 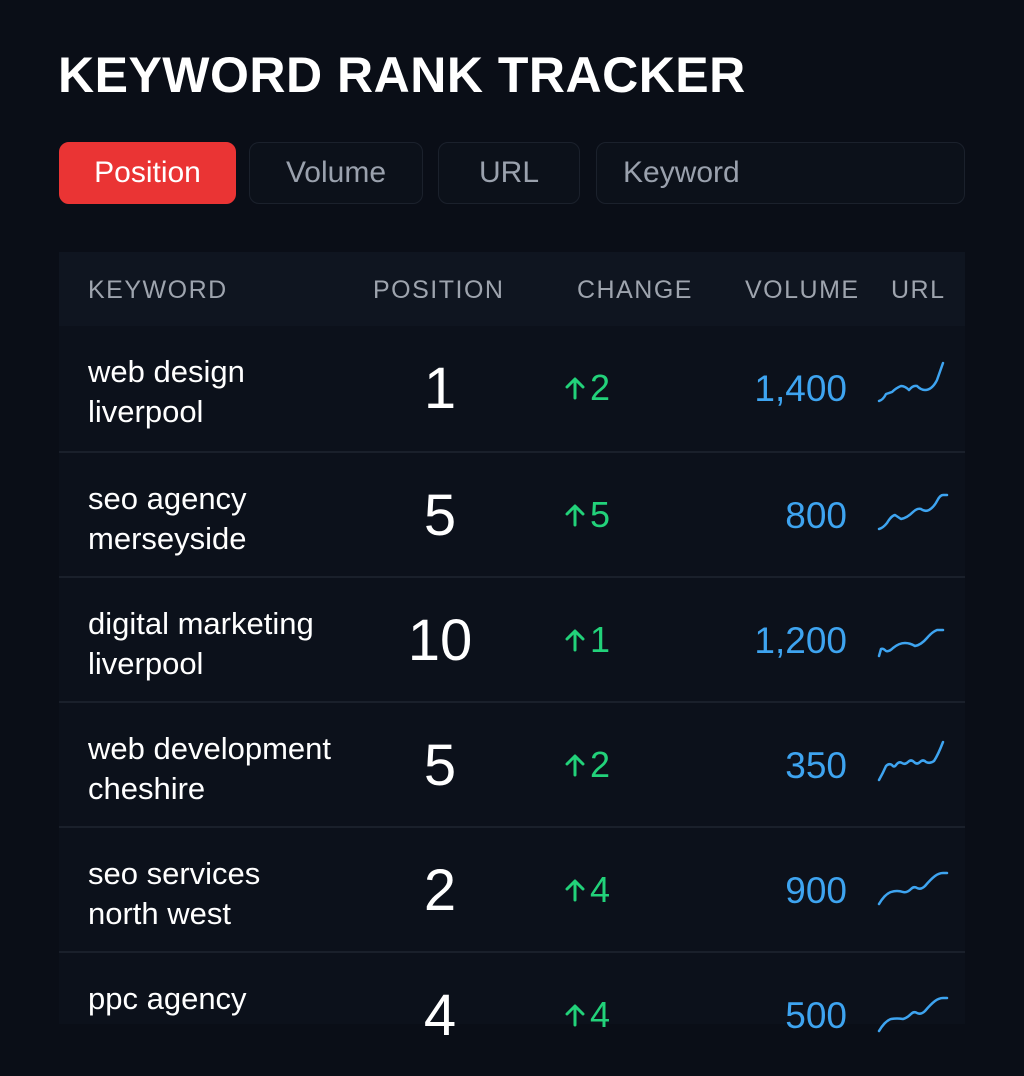 What do you see at coordinates (147, 173) in the screenshot?
I see `position-filter-button: Position` at bounding box center [147, 173].